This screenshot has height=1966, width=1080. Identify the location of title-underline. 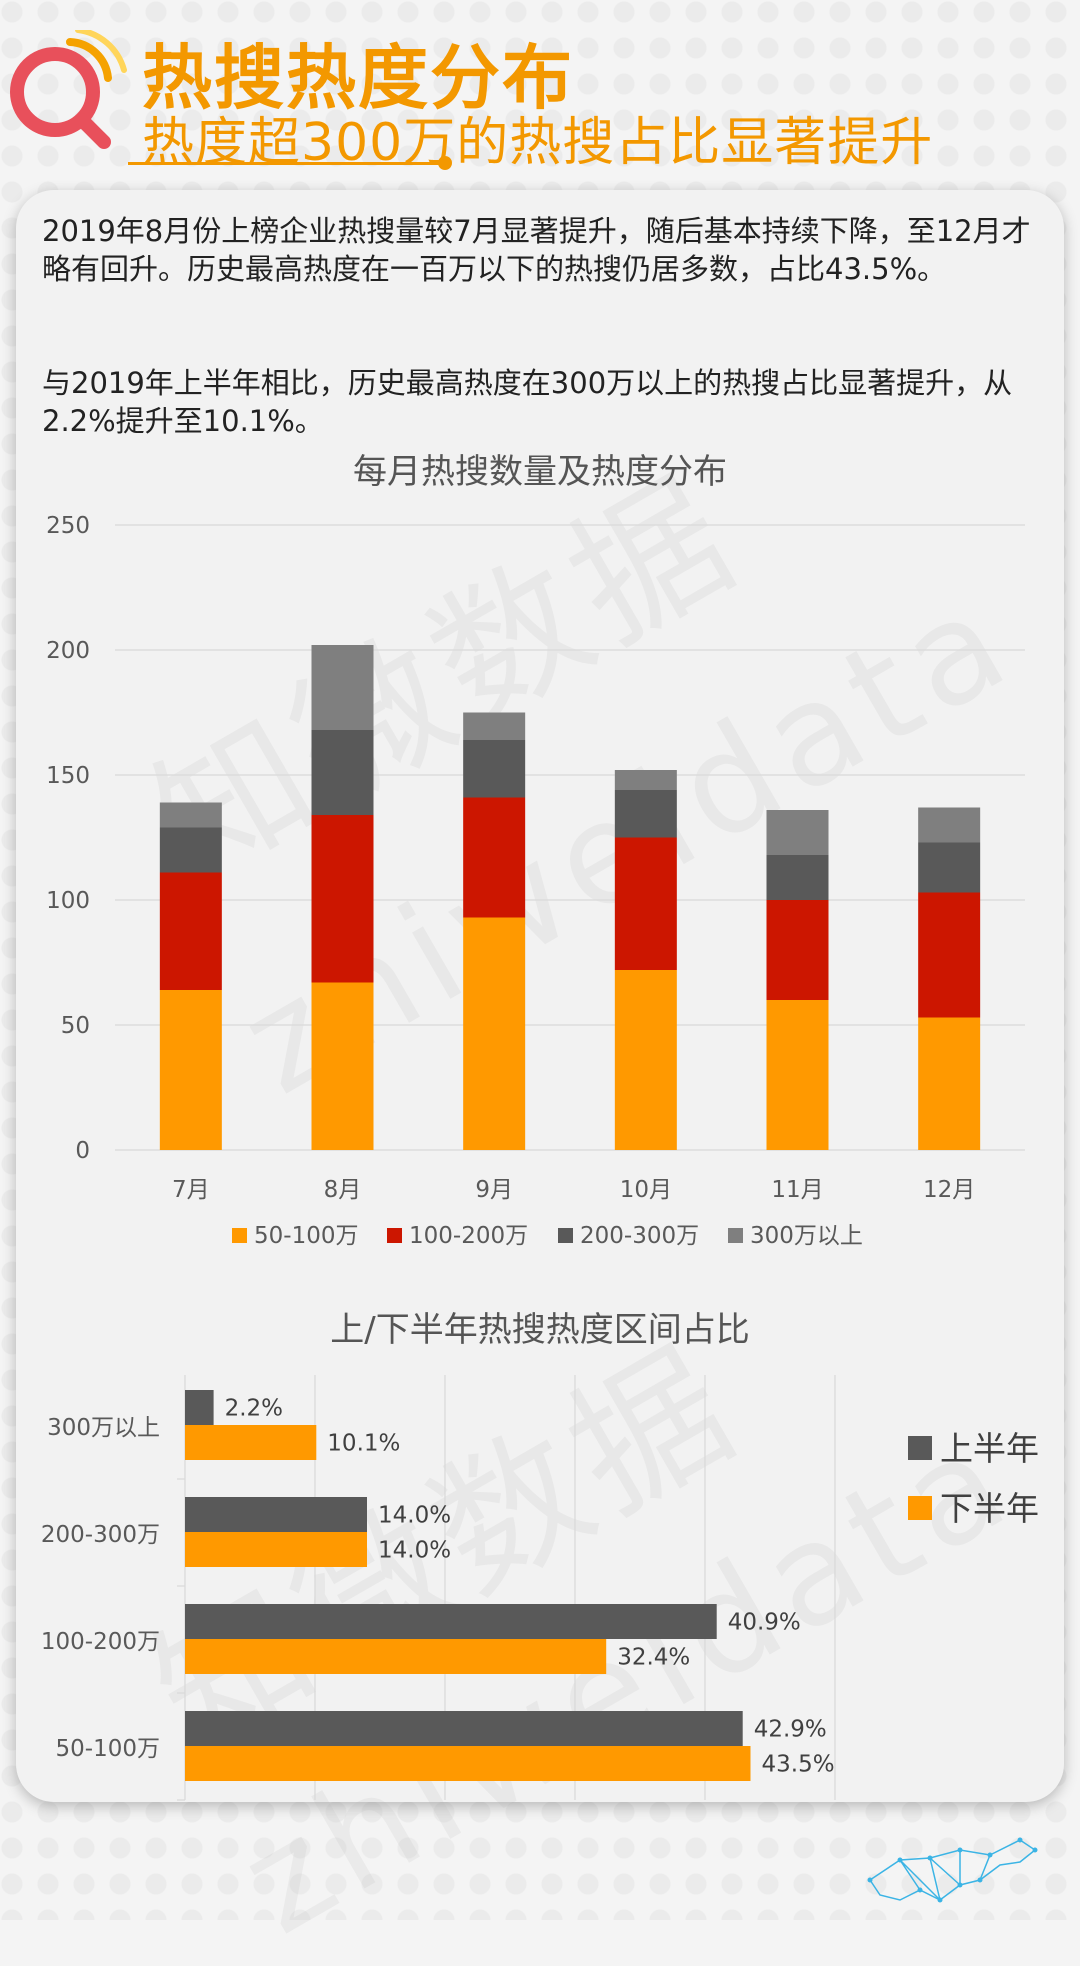
(288, 163).